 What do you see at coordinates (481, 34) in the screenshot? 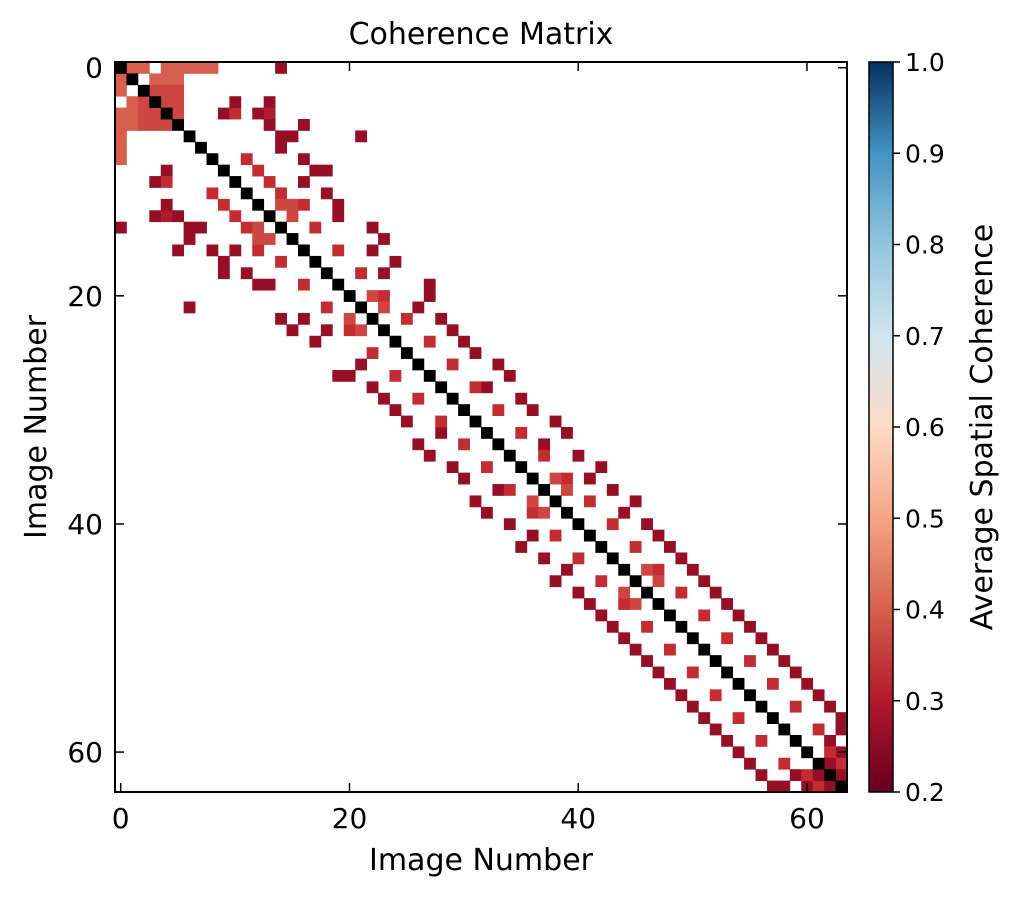
I see `chart-title: Coherence Matrix` at bounding box center [481, 34].